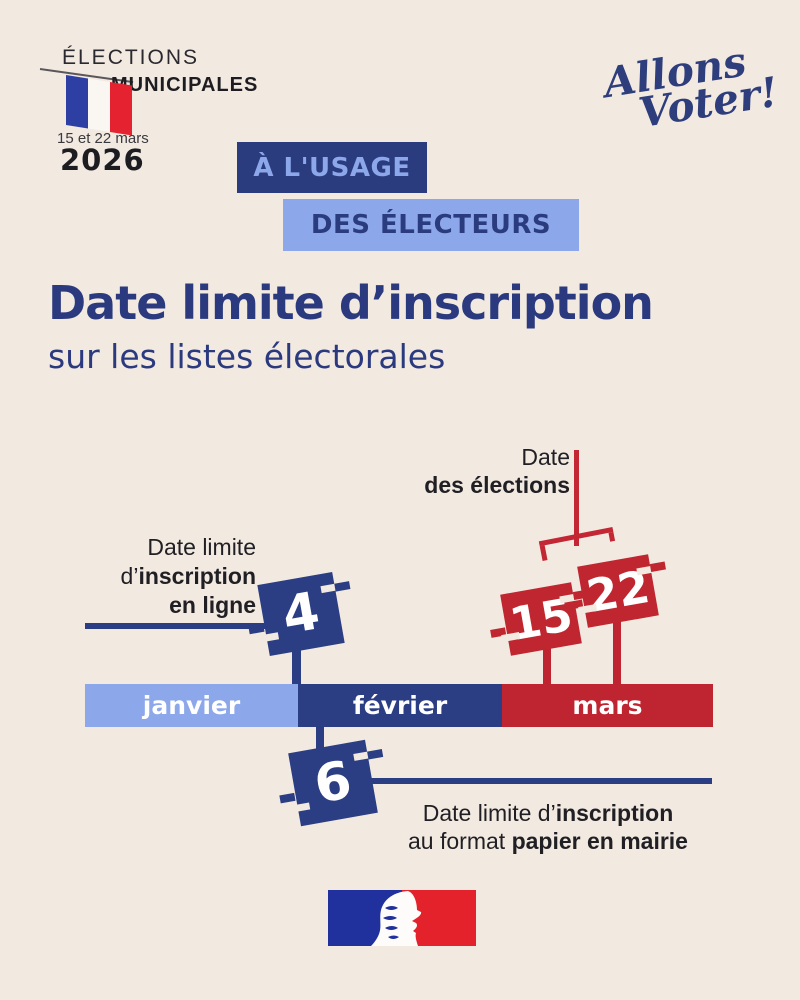  Describe the element at coordinates (191, 705) in the screenshot. I see `timeline-segment-janvier: janvier` at that location.